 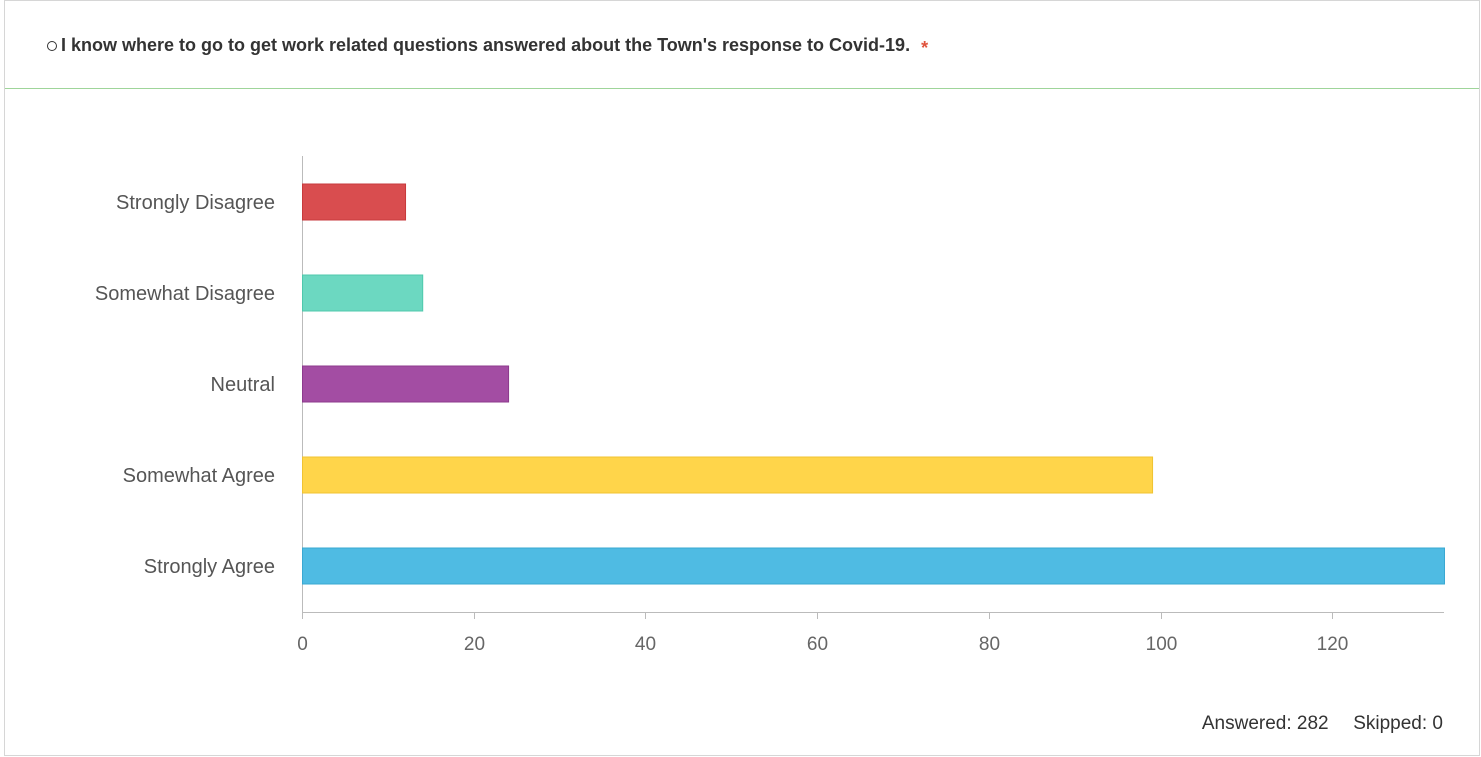 I want to click on radio-circle-icon, so click(x=52, y=45).